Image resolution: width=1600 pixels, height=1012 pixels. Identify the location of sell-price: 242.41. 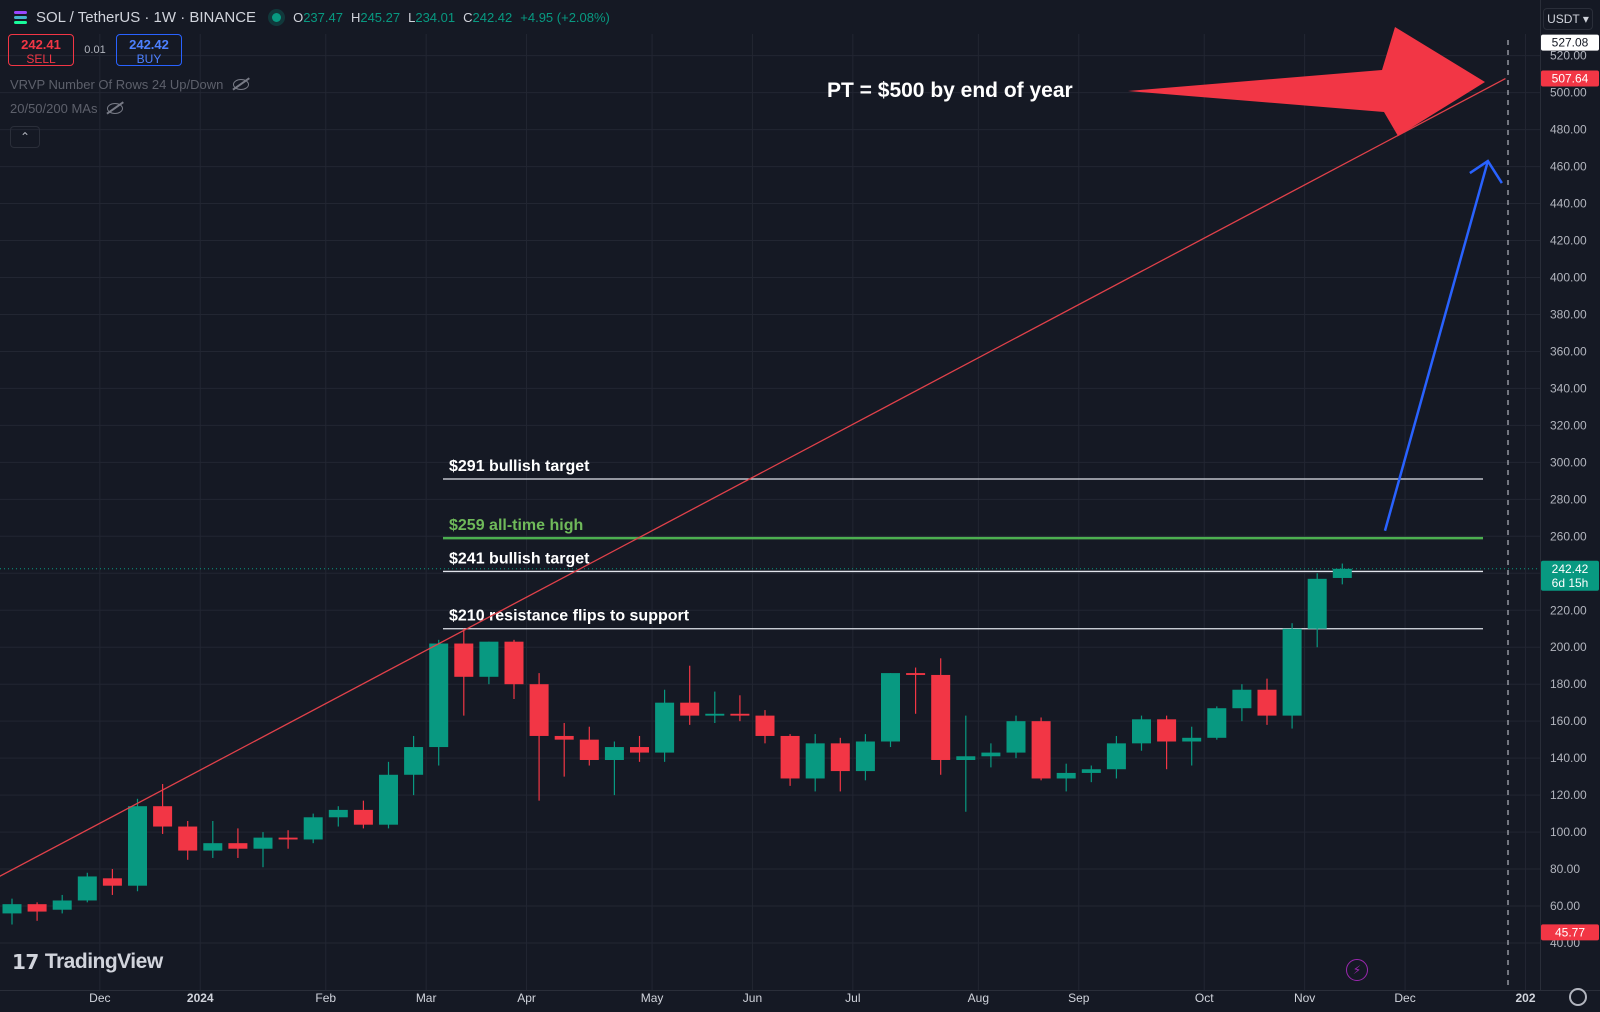
(41, 44).